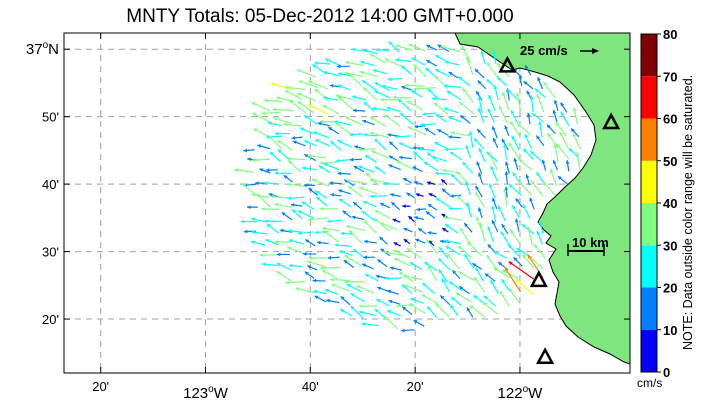 The height and width of the screenshot is (407, 702). What do you see at coordinates (50, 252) in the screenshot?
I see `lat-tick-label: 30'` at bounding box center [50, 252].